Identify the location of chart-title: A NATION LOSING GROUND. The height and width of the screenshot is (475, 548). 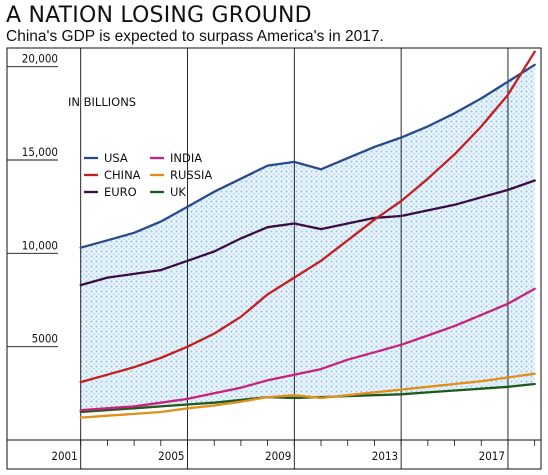
(159, 15).